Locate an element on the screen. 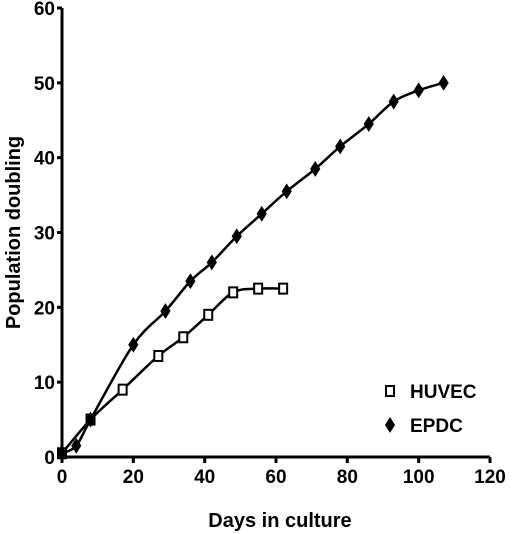 This screenshot has height=534, width=520. x-axis-title: Days in culture is located at coordinates (279, 521).